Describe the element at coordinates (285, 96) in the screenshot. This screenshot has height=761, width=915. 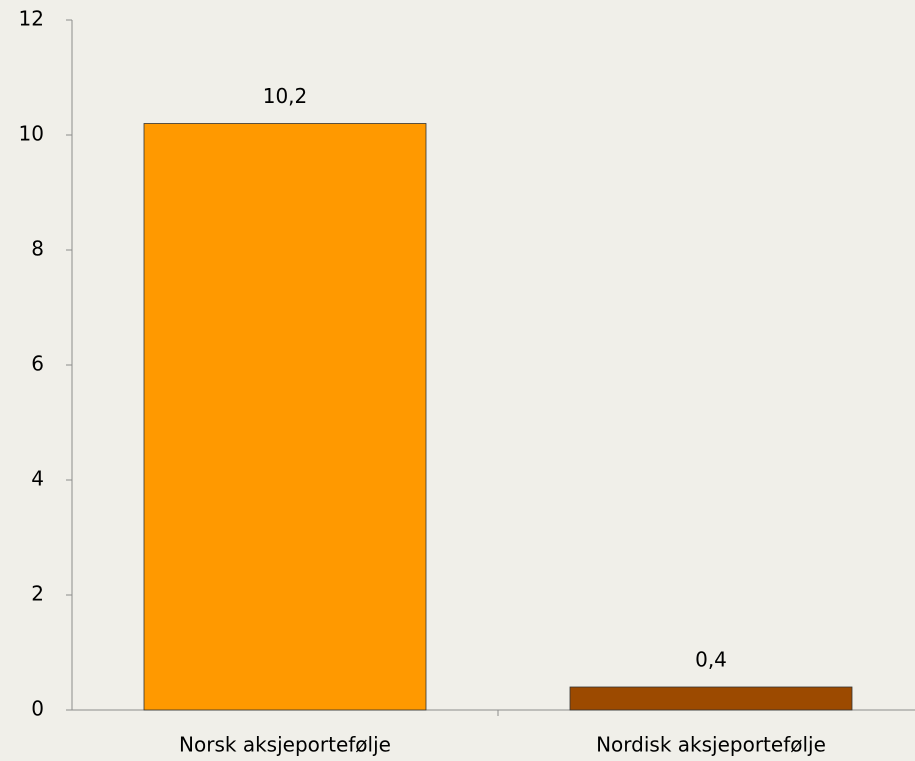
I see `data-label: 10,2` at that location.